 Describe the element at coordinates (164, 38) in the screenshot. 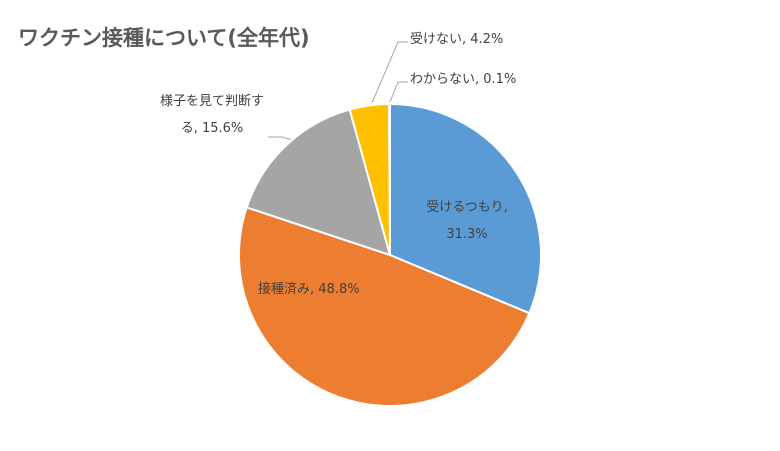

I see `chart-title: ワクチン接種について(全年代)` at that location.